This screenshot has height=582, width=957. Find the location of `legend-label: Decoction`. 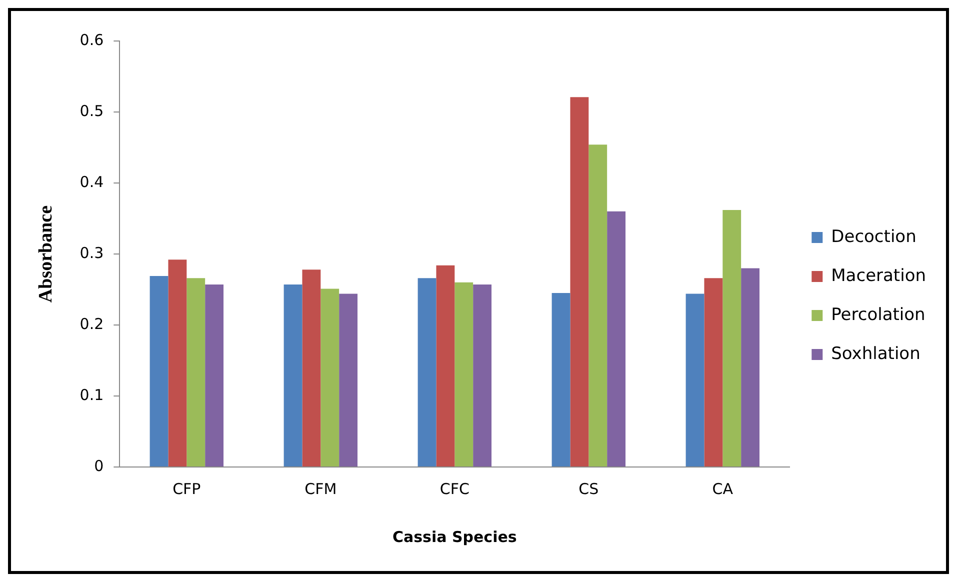

legend-label: Decoction is located at coordinates (873, 236).